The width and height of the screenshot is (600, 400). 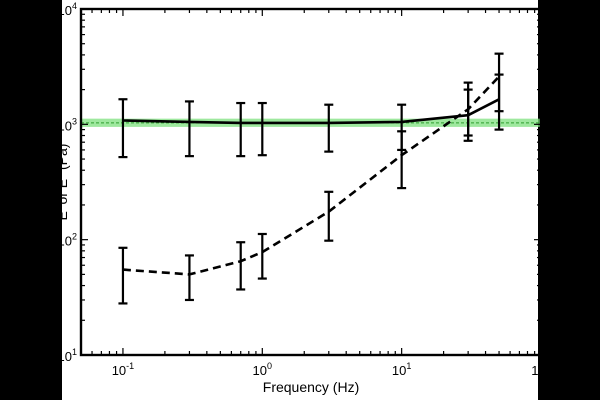 I want to click on x-axis-label: Frequency (Hz), so click(x=311, y=387).